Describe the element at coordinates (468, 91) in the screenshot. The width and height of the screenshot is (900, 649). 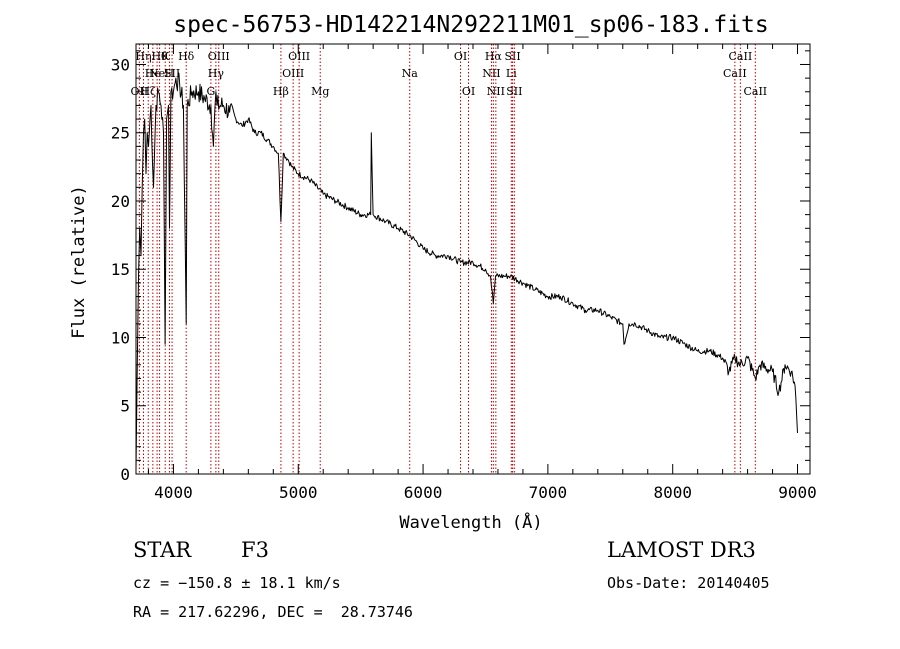
I see `marker-label-19: OI` at that location.